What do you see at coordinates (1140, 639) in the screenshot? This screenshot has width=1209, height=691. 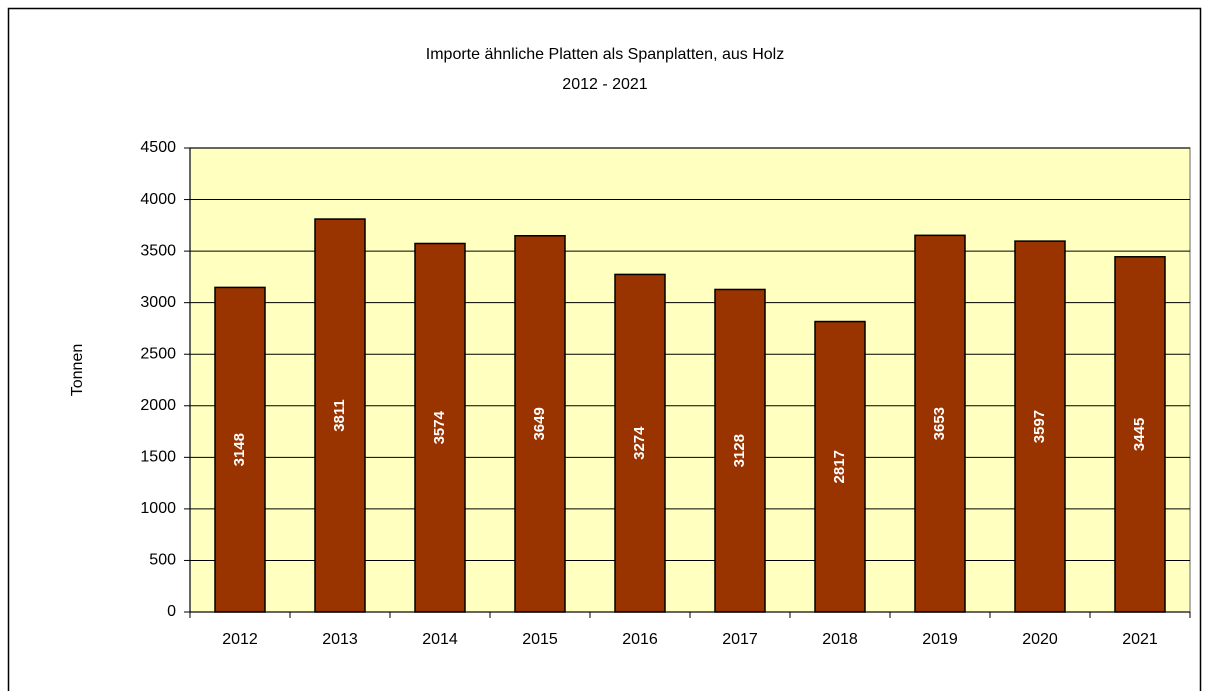 I see `x-tick-label: 2021` at bounding box center [1140, 639].